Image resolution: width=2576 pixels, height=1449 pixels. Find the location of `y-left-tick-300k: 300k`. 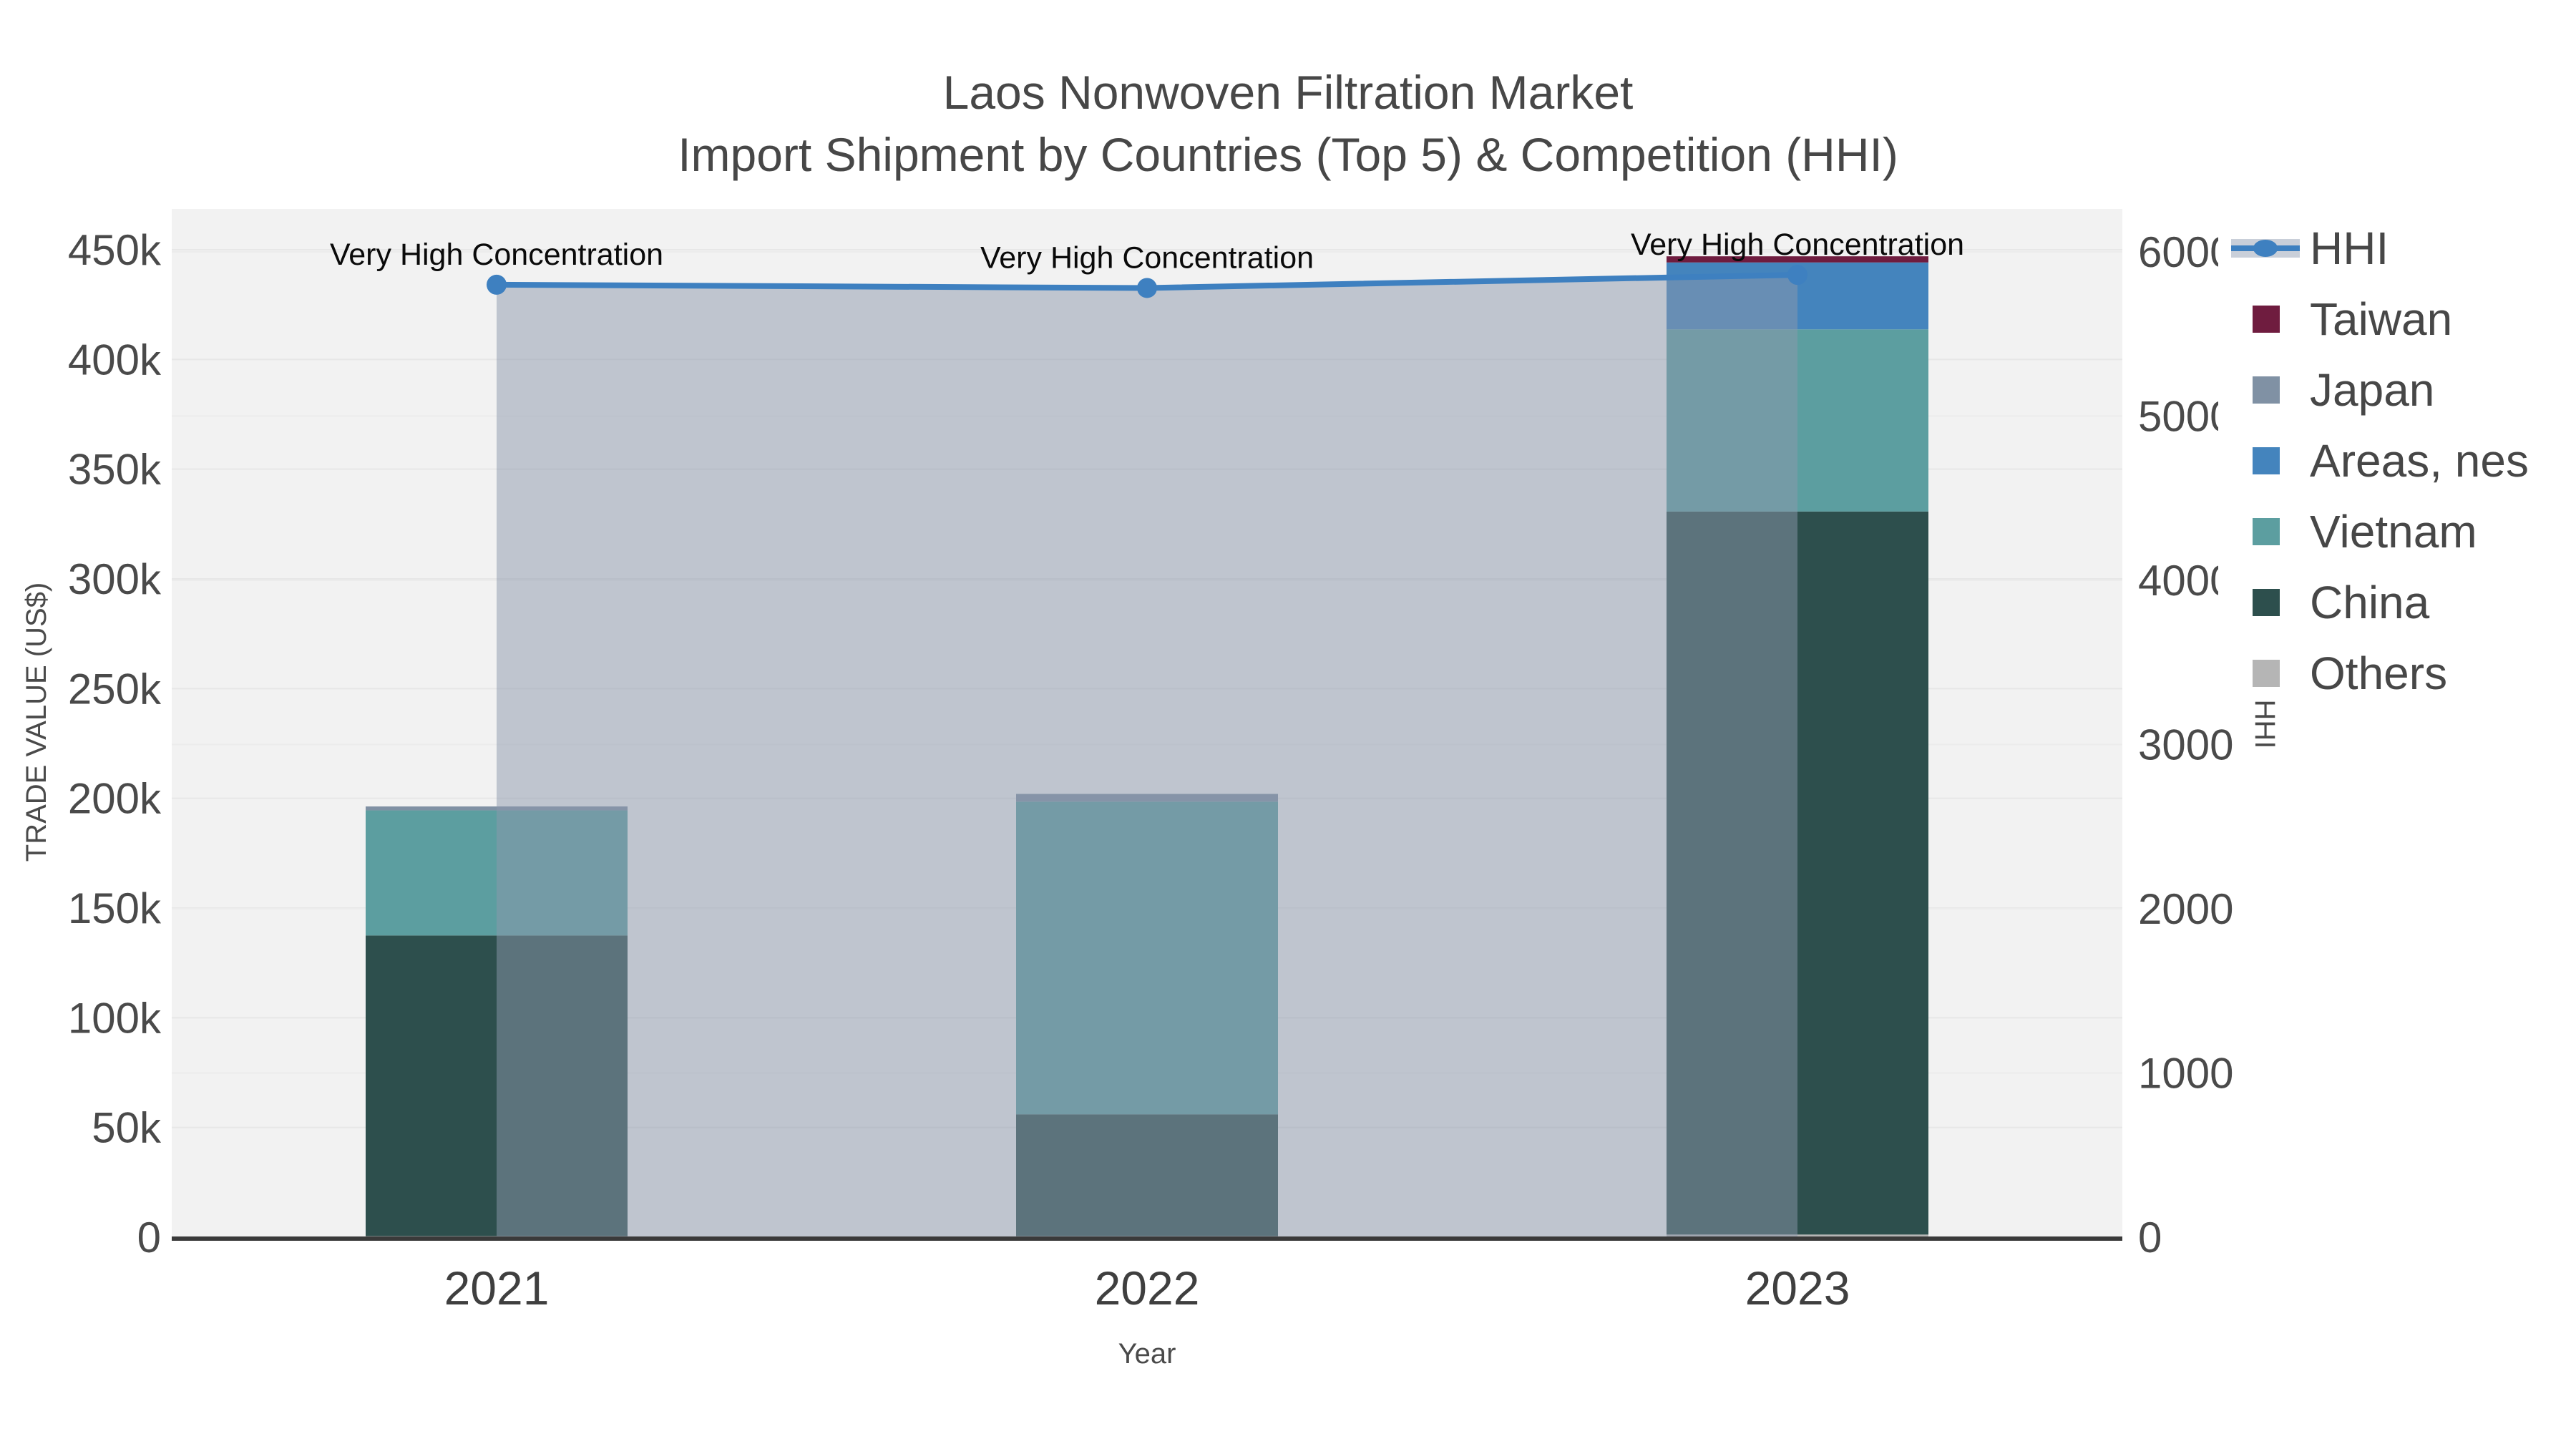

y-left-tick-300k: 300k is located at coordinates (115, 579).